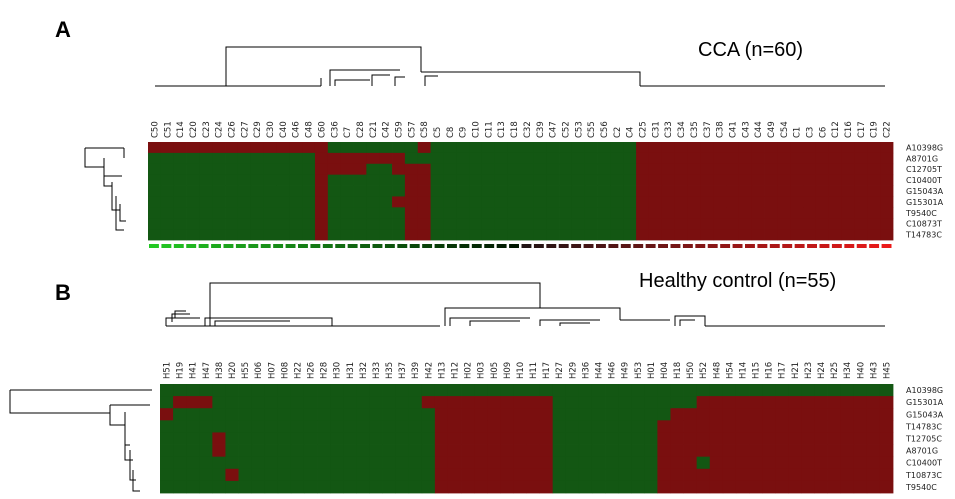 The image size is (955, 499). I want to click on column-label: C30, so click(271, 129).